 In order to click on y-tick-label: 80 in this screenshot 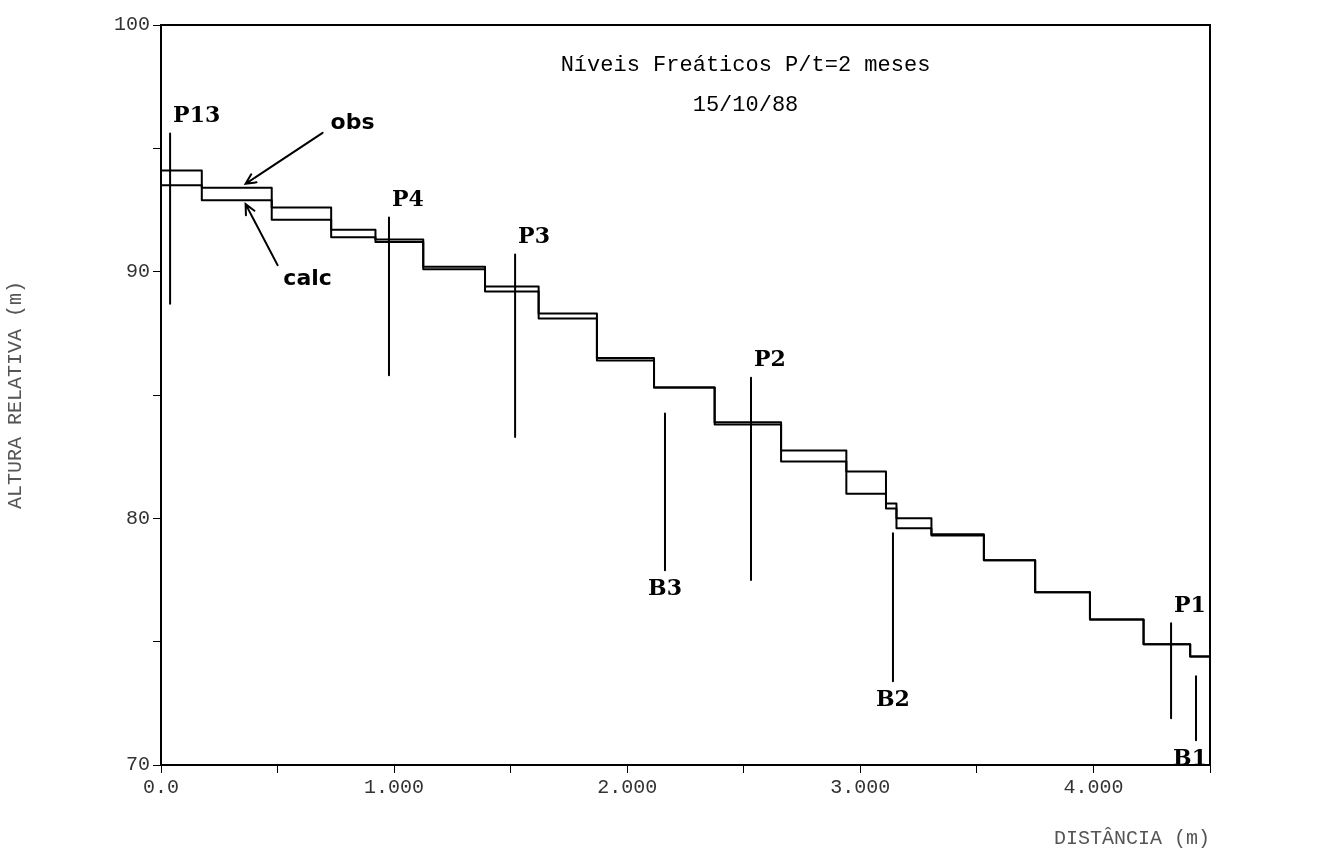, I will do `click(137, 518)`.